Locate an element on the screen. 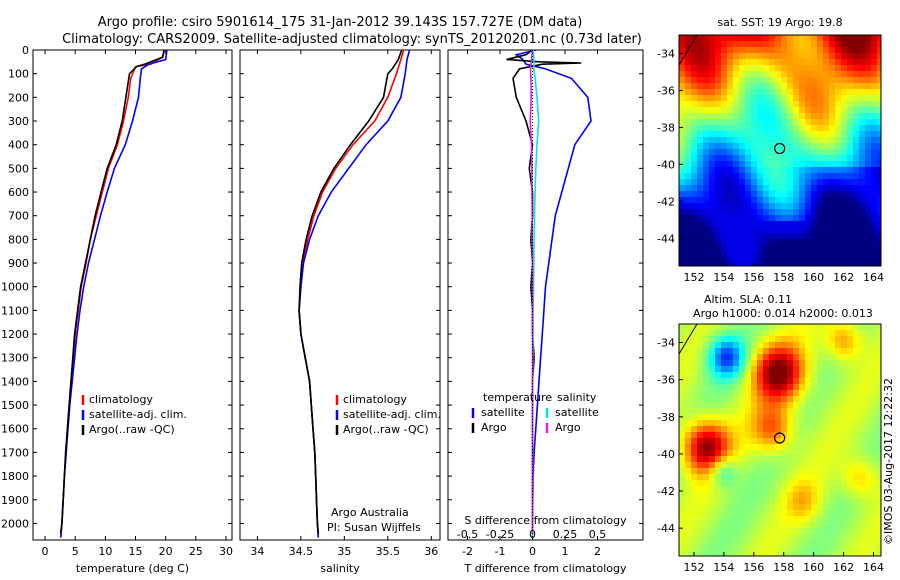 This screenshot has width=900, height=580. legend-label: Argo is located at coordinates (494, 427).